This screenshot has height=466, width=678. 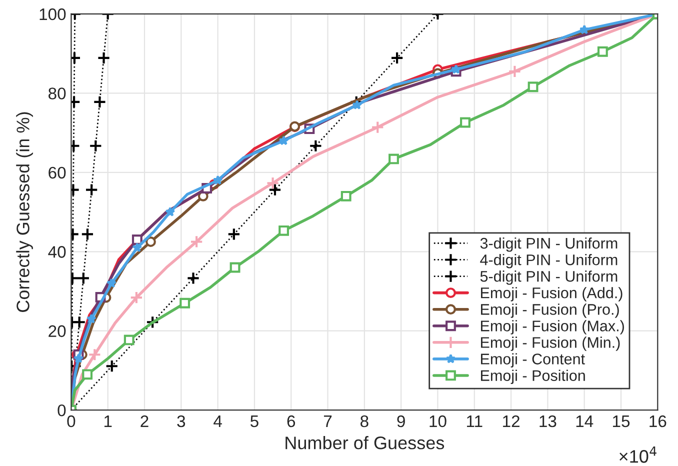 What do you see at coordinates (57, 172) in the screenshot?
I see `y-tick-label: 60` at bounding box center [57, 172].